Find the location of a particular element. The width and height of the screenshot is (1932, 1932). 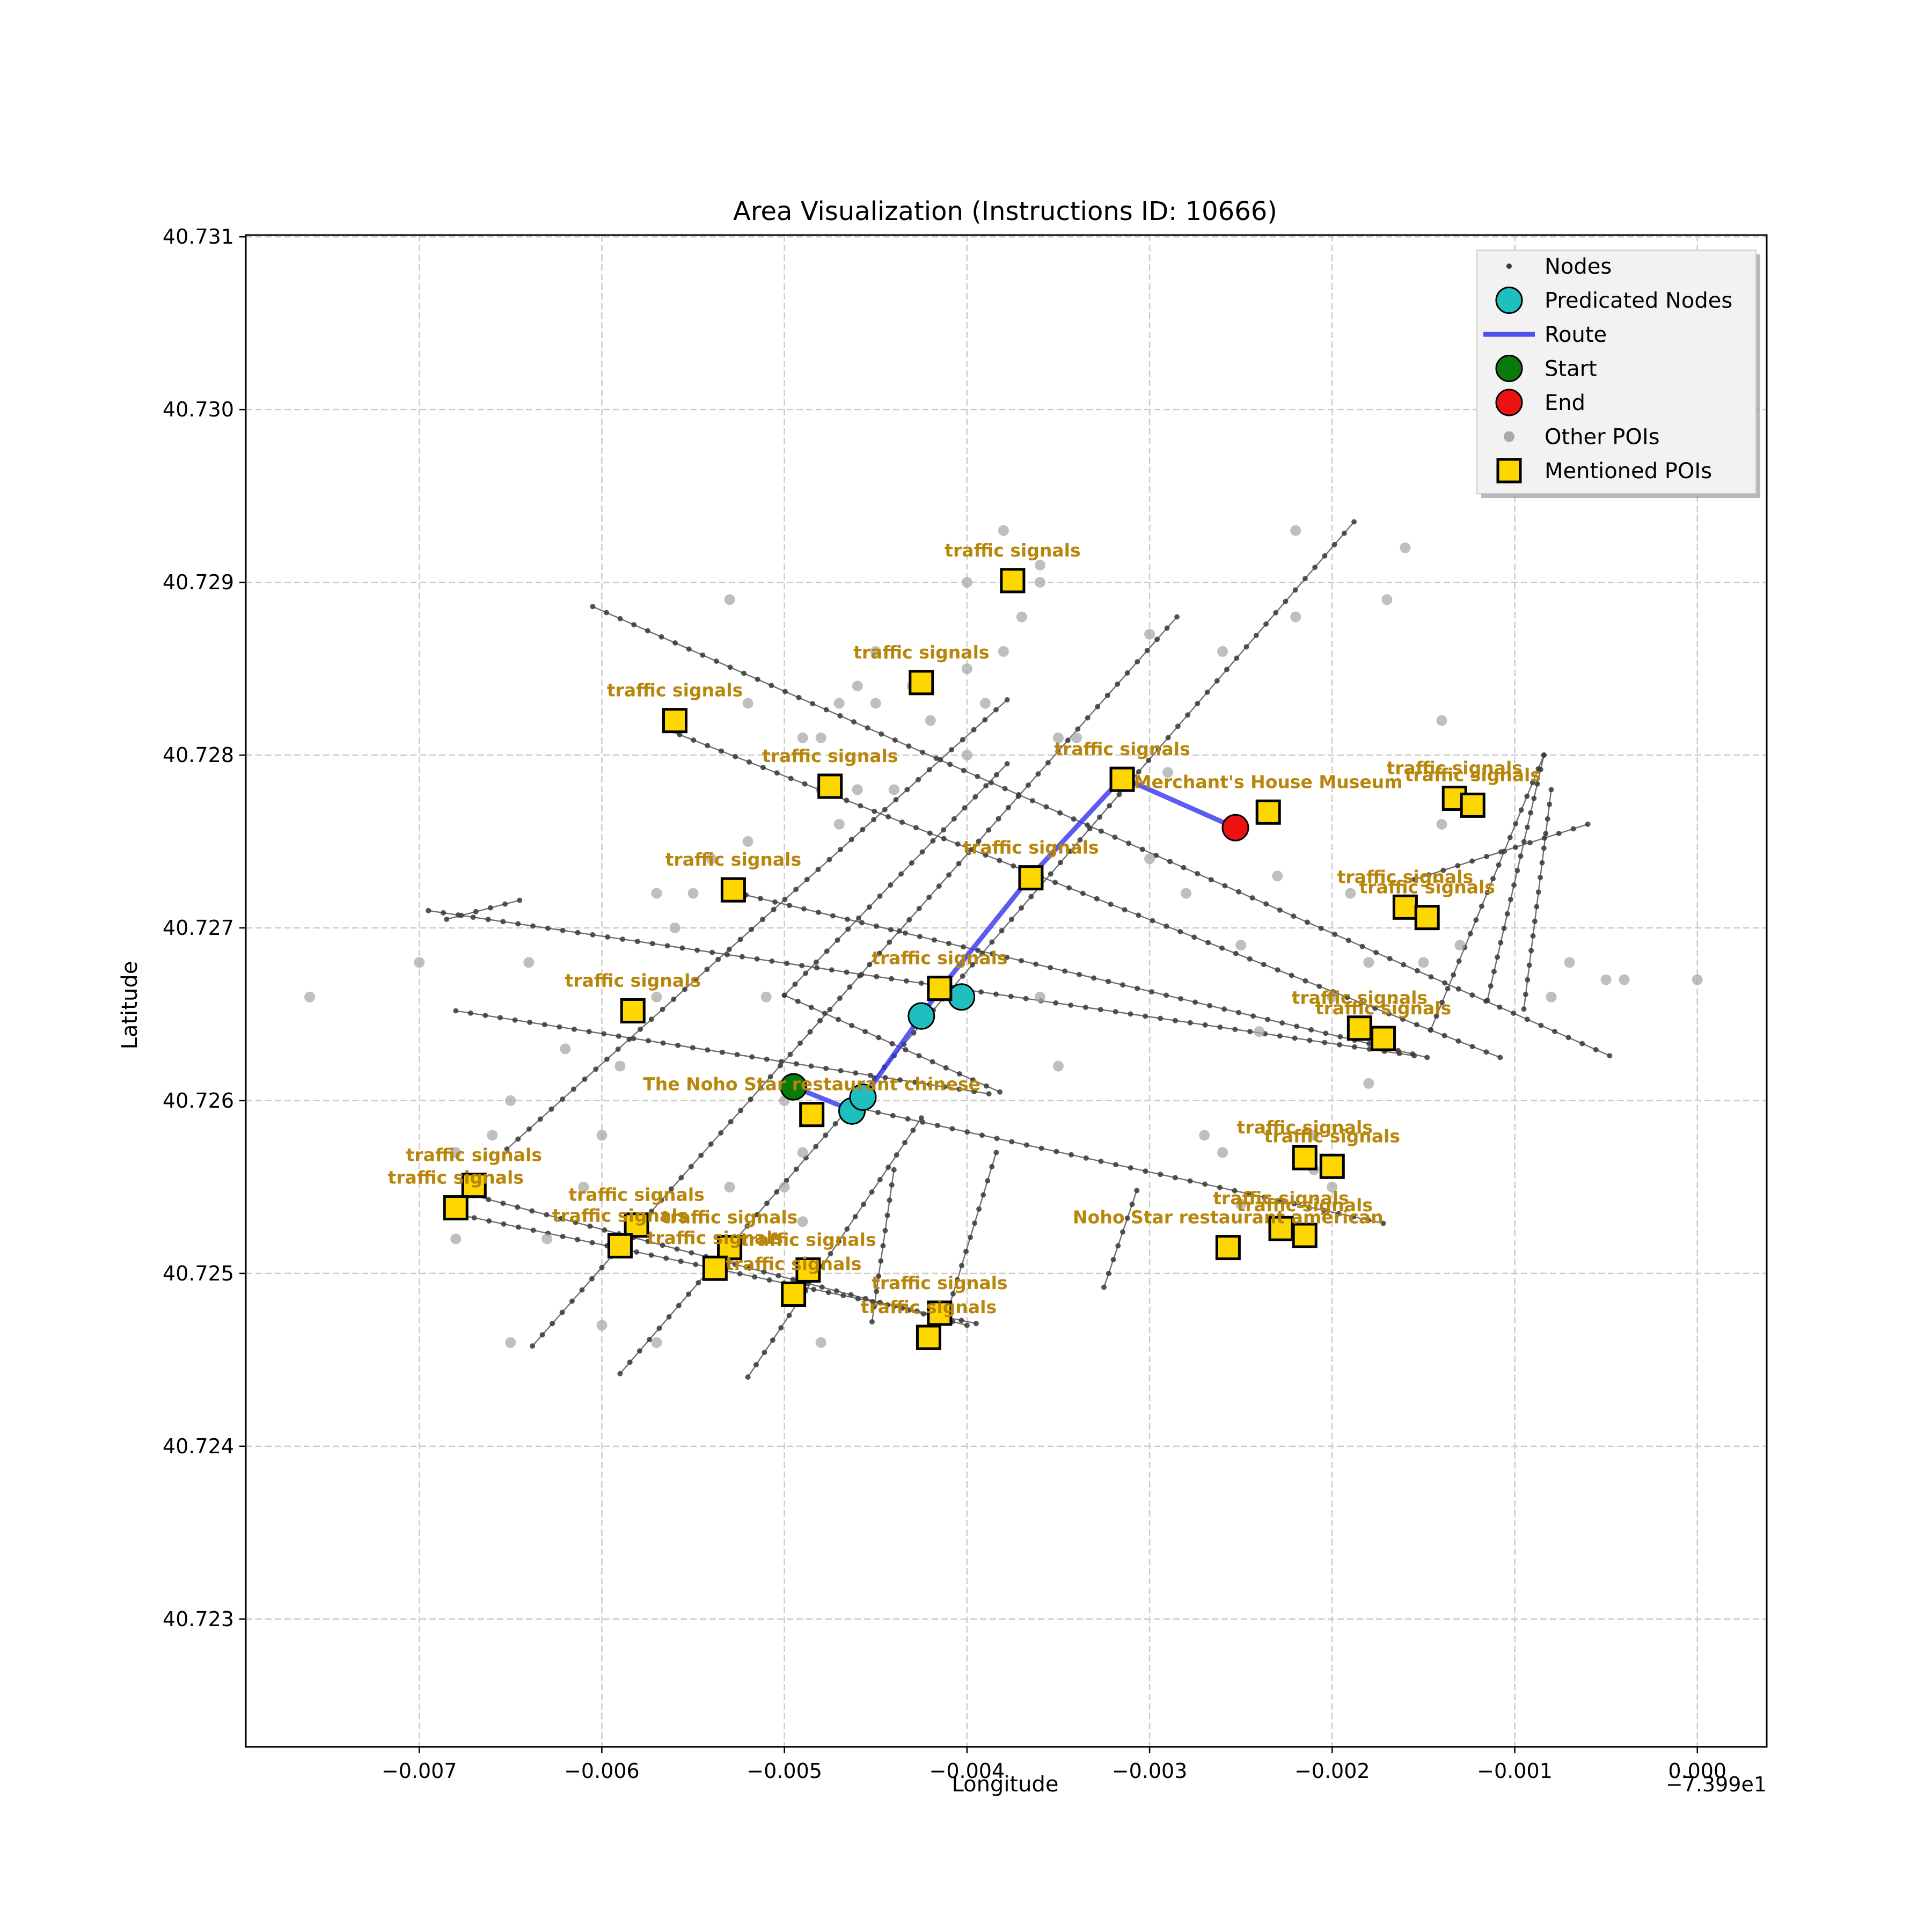

start-marker is located at coordinates (794, 1087).